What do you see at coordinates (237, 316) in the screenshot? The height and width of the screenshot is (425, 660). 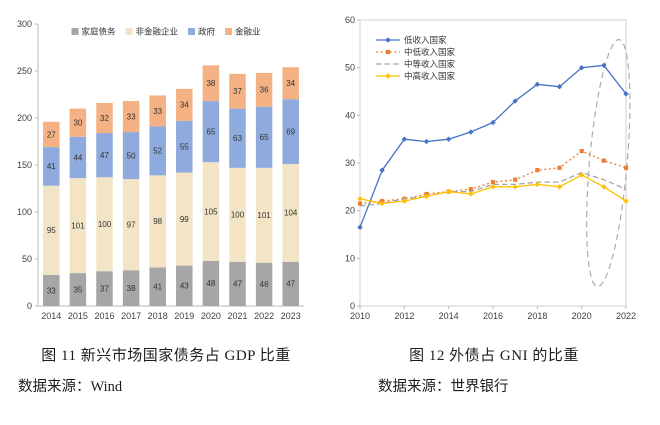 I see `svg-text: 2021` at bounding box center [237, 316].